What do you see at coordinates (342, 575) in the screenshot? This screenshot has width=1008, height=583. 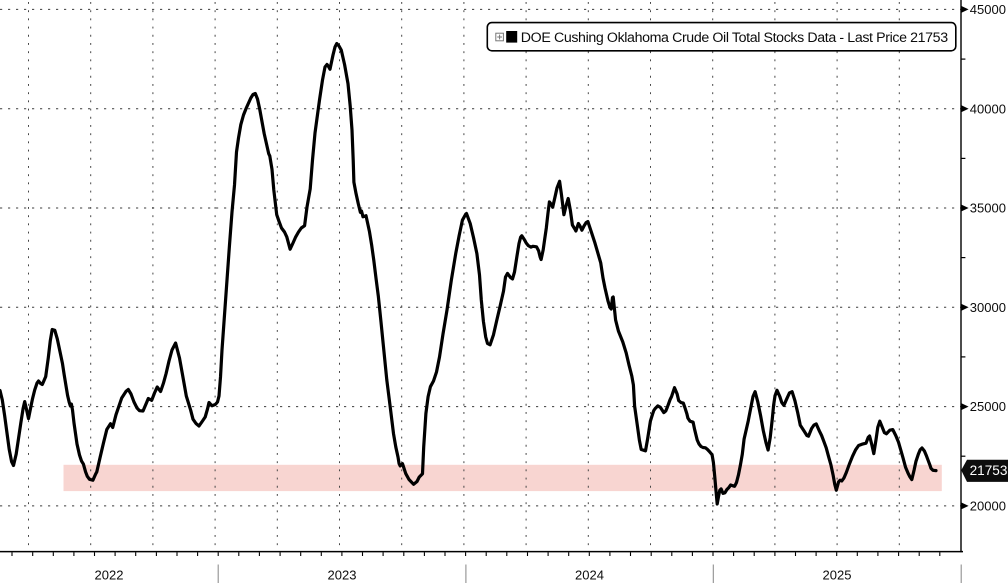 I see `svg-text: 2023` at bounding box center [342, 575].